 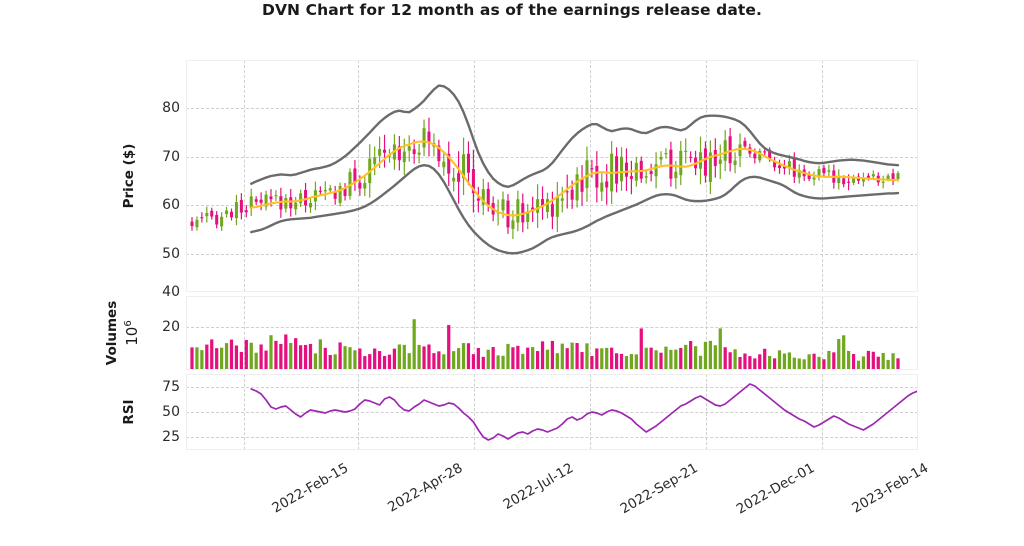 I want to click on volume-bars, so click(x=545, y=344).